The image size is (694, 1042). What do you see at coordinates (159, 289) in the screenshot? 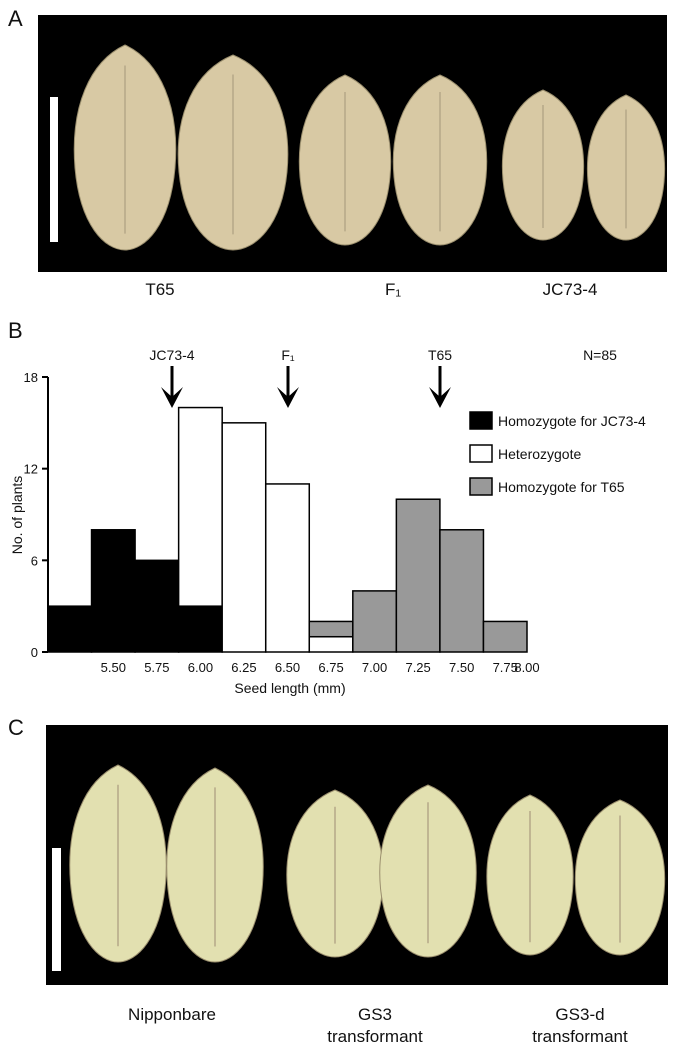
I see `caption: T65` at bounding box center [159, 289].